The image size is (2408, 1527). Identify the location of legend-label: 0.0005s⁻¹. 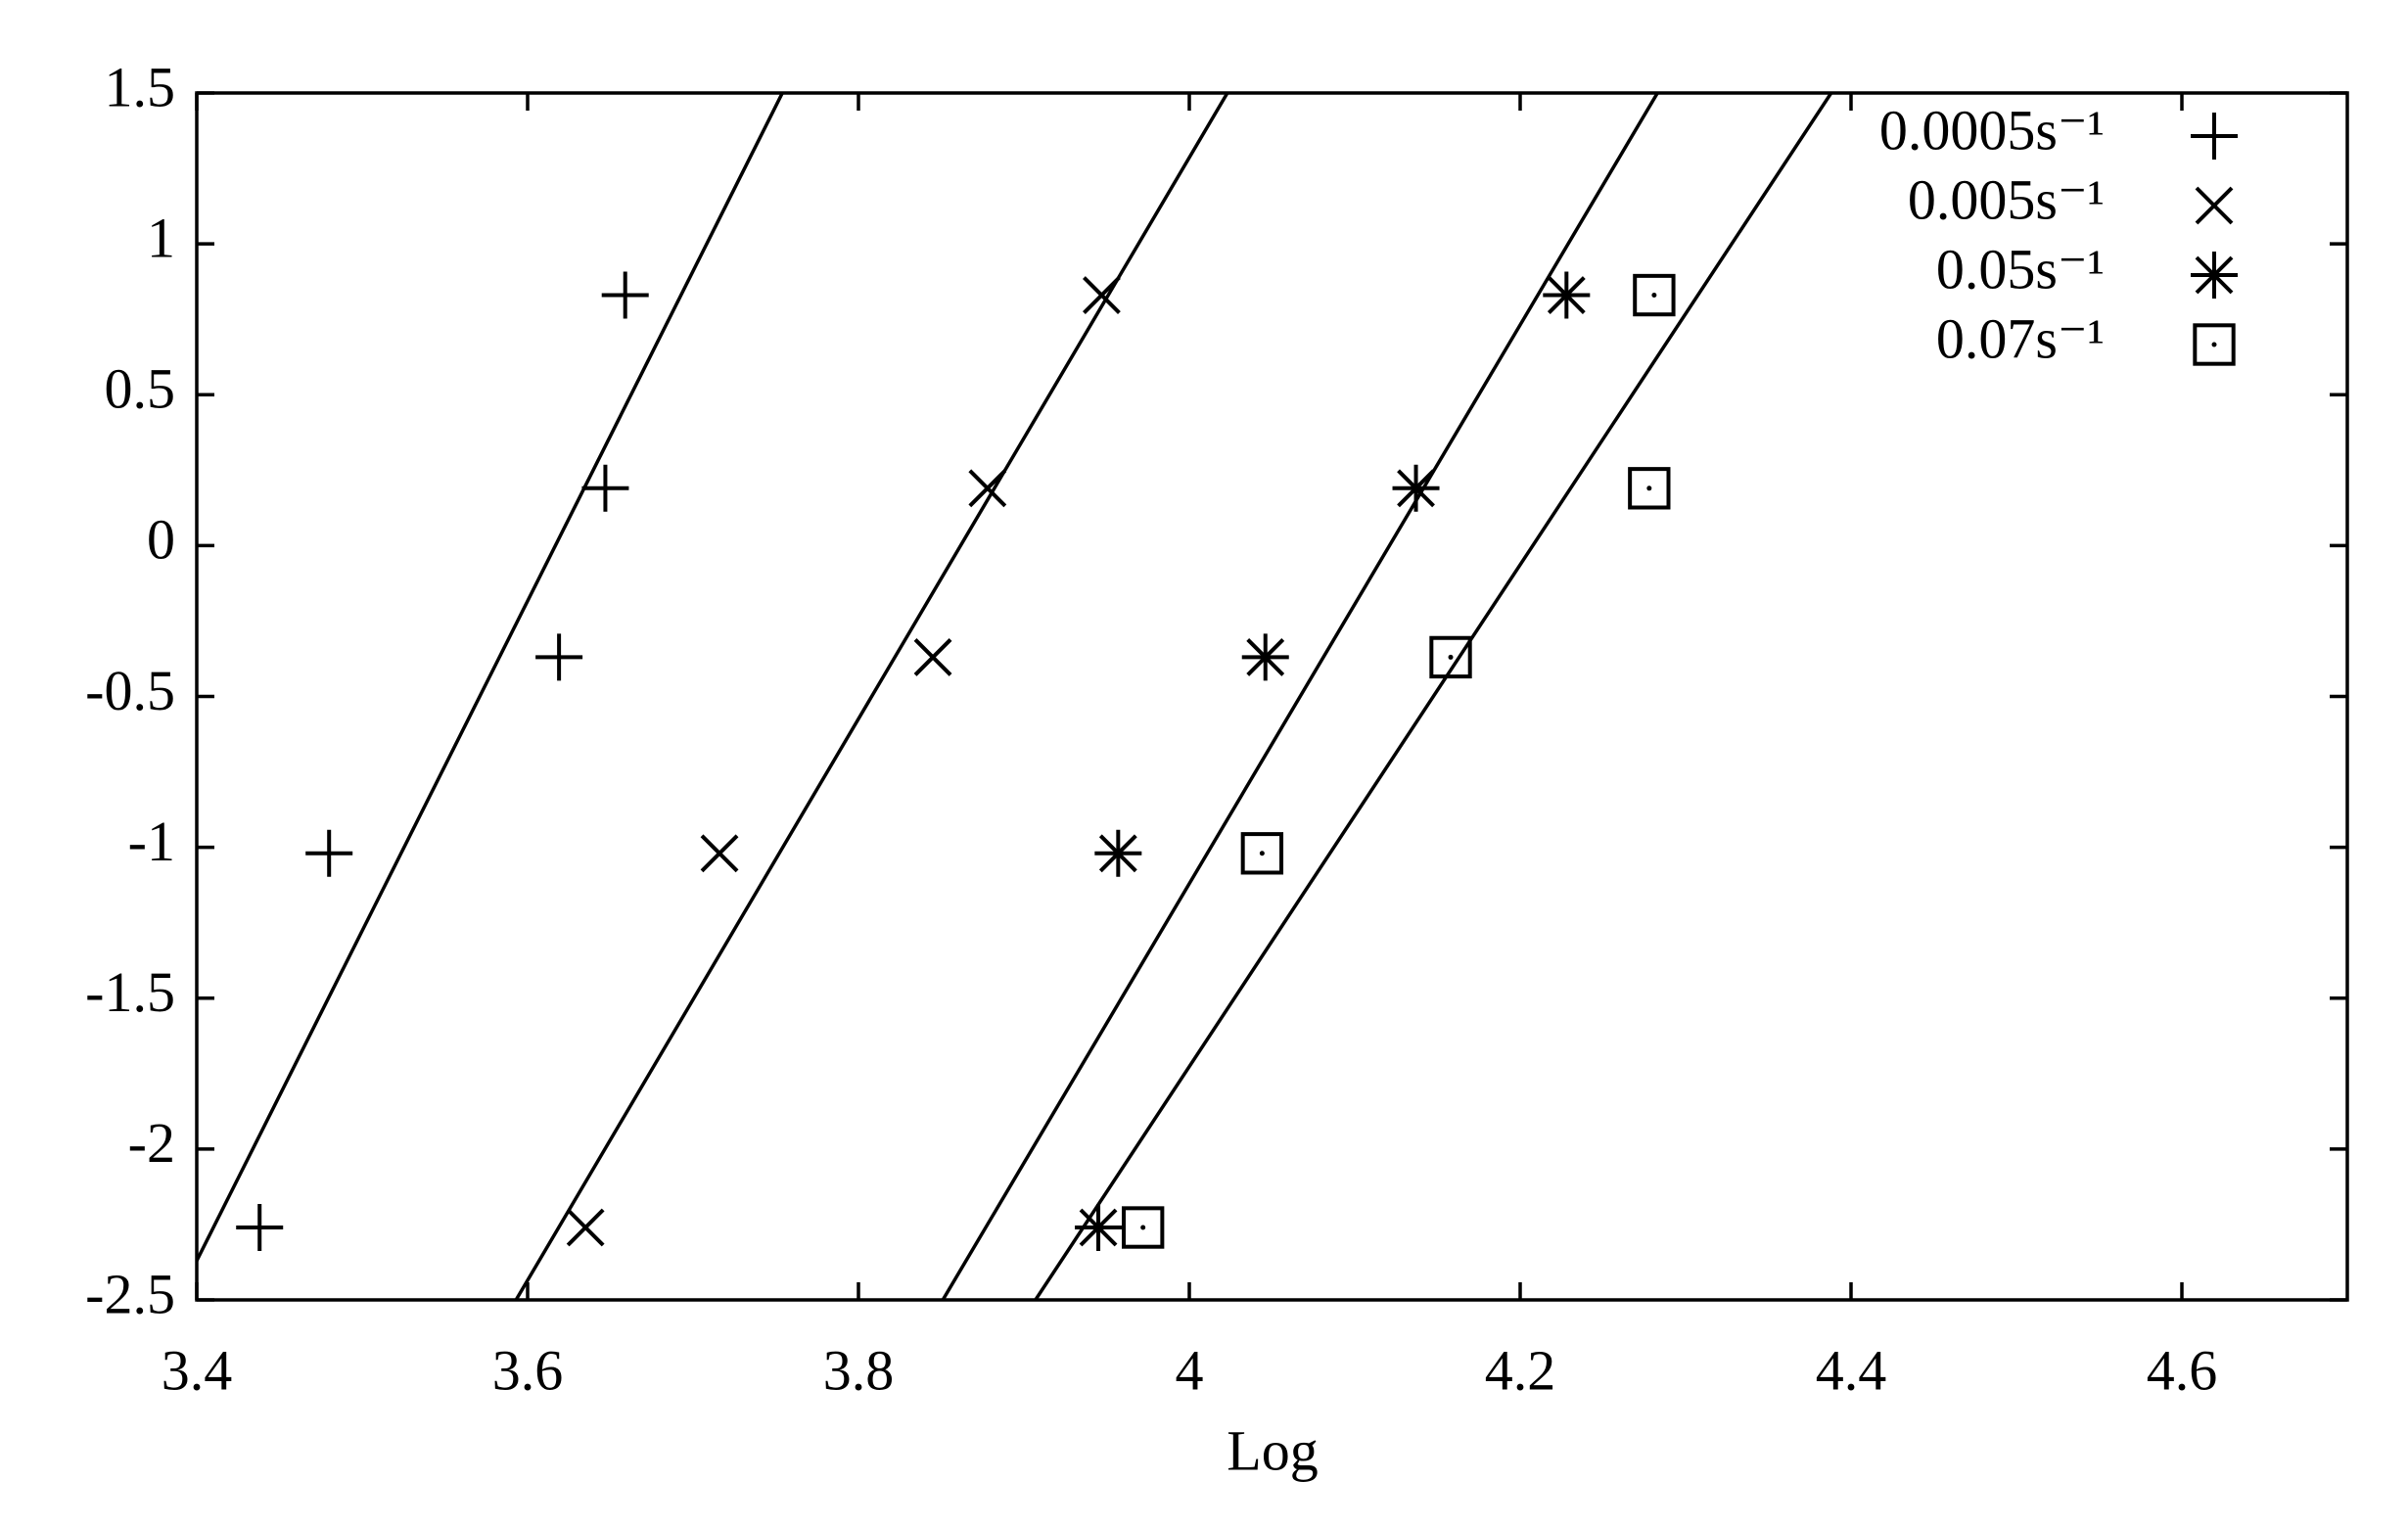
(1992, 130).